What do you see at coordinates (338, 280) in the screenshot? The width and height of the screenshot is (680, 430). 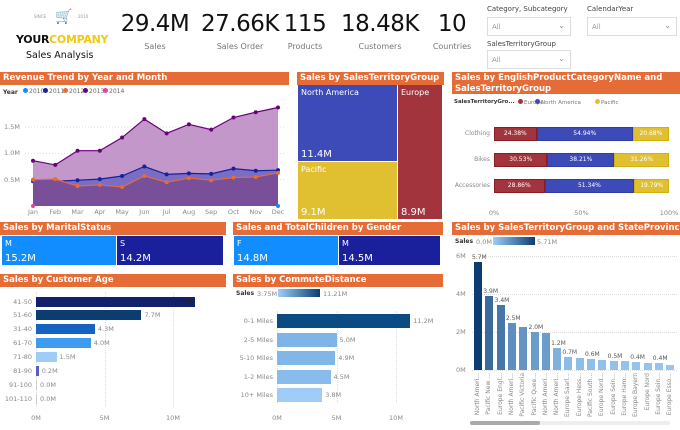 I see `commute-title: Sales by CommuteDistance` at bounding box center [338, 280].